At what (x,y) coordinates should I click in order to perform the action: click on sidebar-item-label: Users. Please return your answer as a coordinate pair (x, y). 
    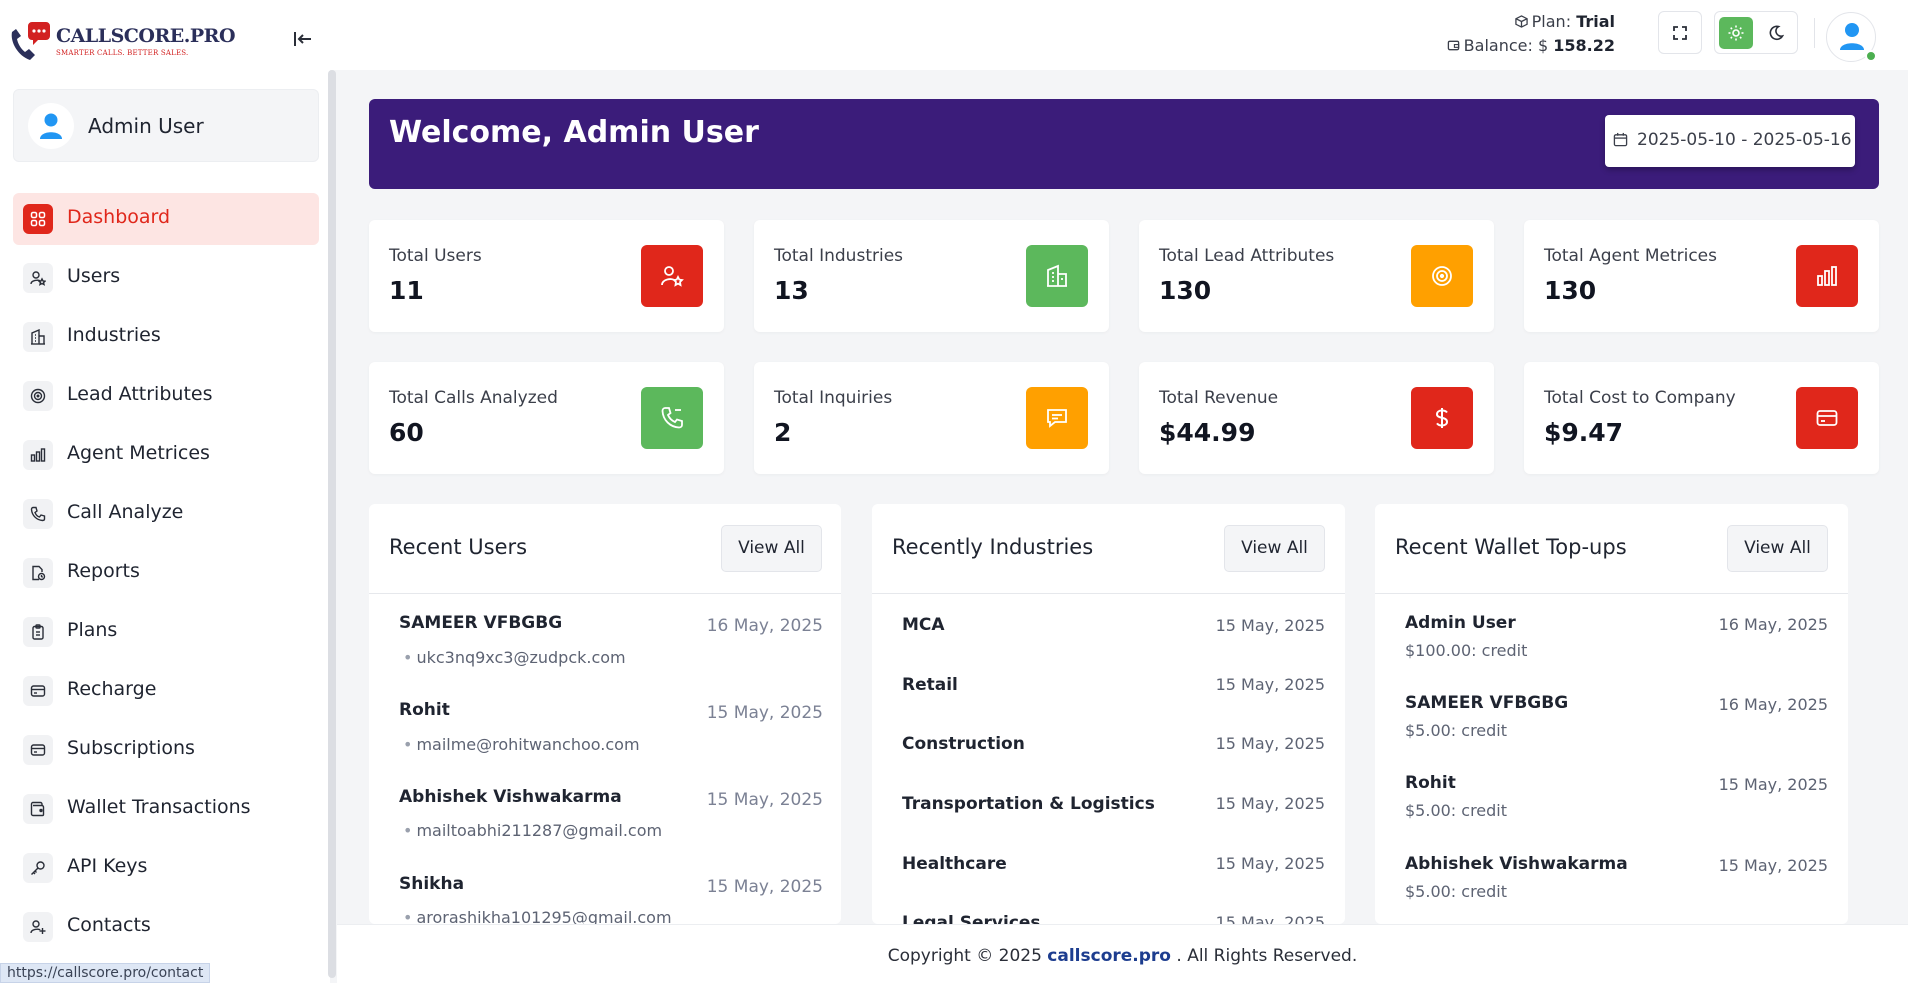
    Looking at the image, I should click on (94, 276).